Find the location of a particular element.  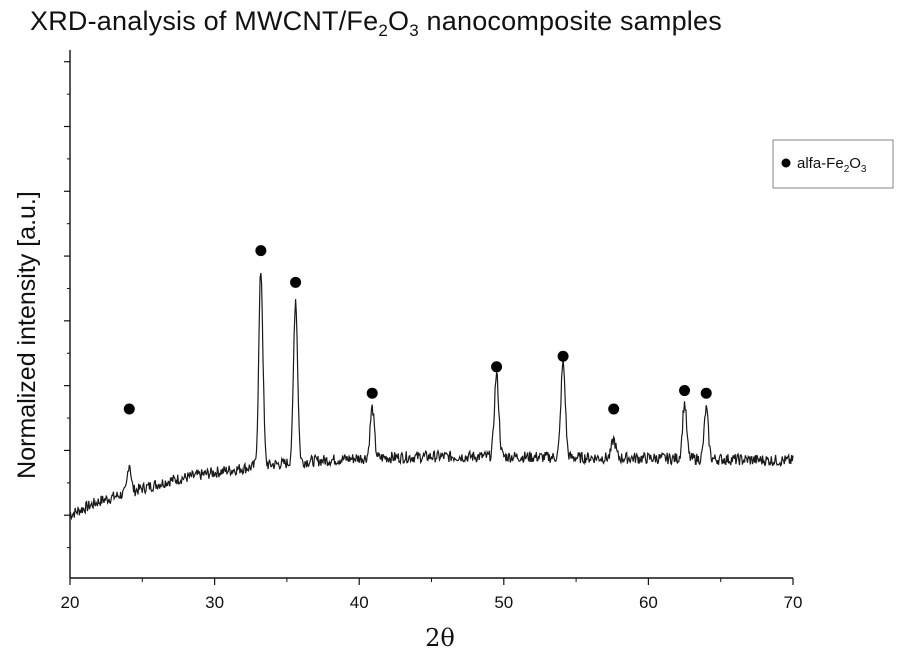

legend: alfa-Fe2O3 is located at coordinates (833, 164).